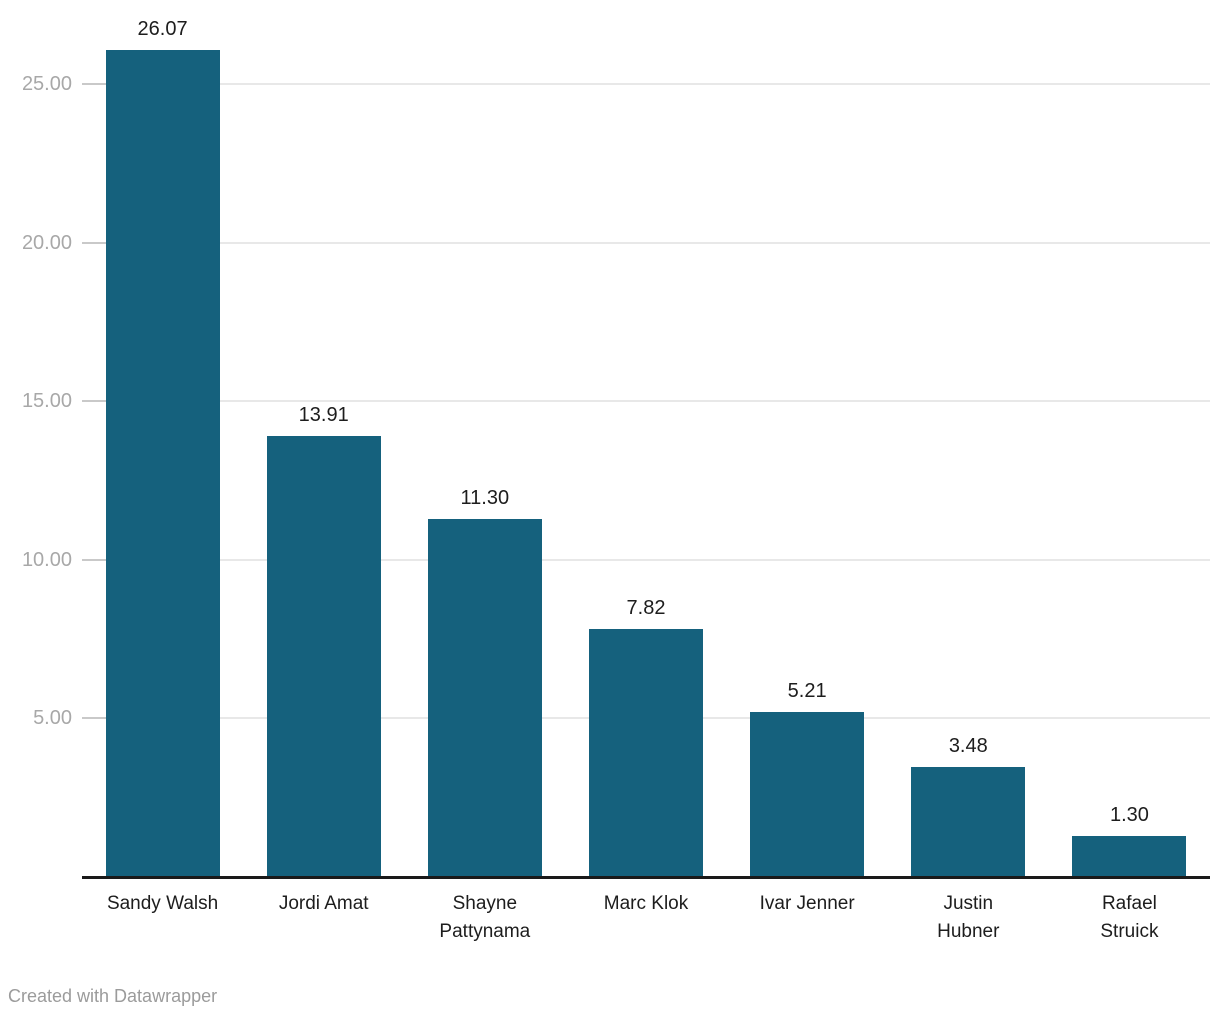 Image resolution: width=1220 pixels, height=1020 pixels. What do you see at coordinates (46, 559) in the screenshot?
I see `y-axis-tick-label: 10.00` at bounding box center [46, 559].